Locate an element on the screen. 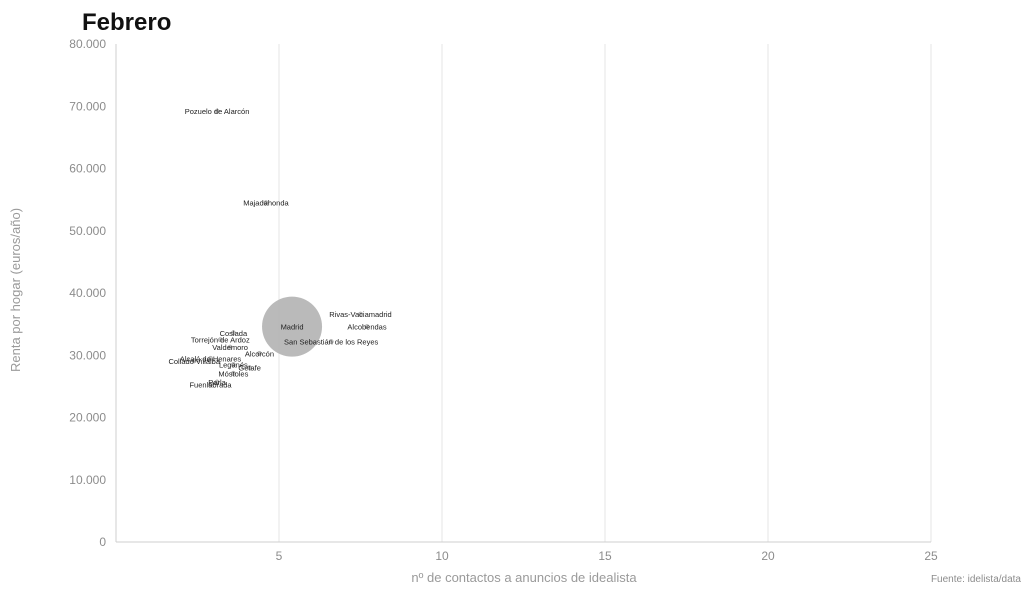 The width and height of the screenshot is (1024, 594). point-label: Leganés is located at coordinates (233, 365).